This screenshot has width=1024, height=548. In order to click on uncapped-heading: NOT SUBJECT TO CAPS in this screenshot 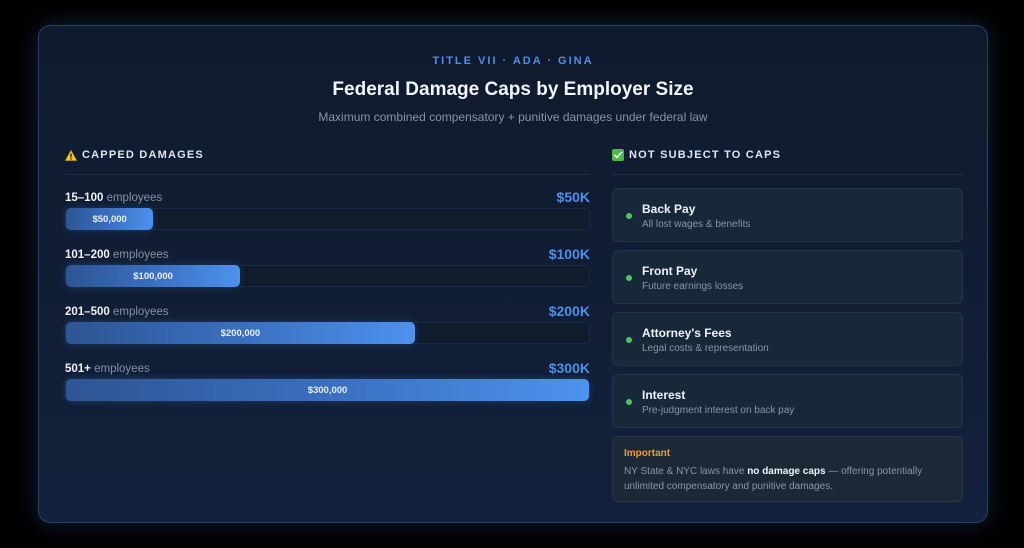, I will do `click(787, 155)`.